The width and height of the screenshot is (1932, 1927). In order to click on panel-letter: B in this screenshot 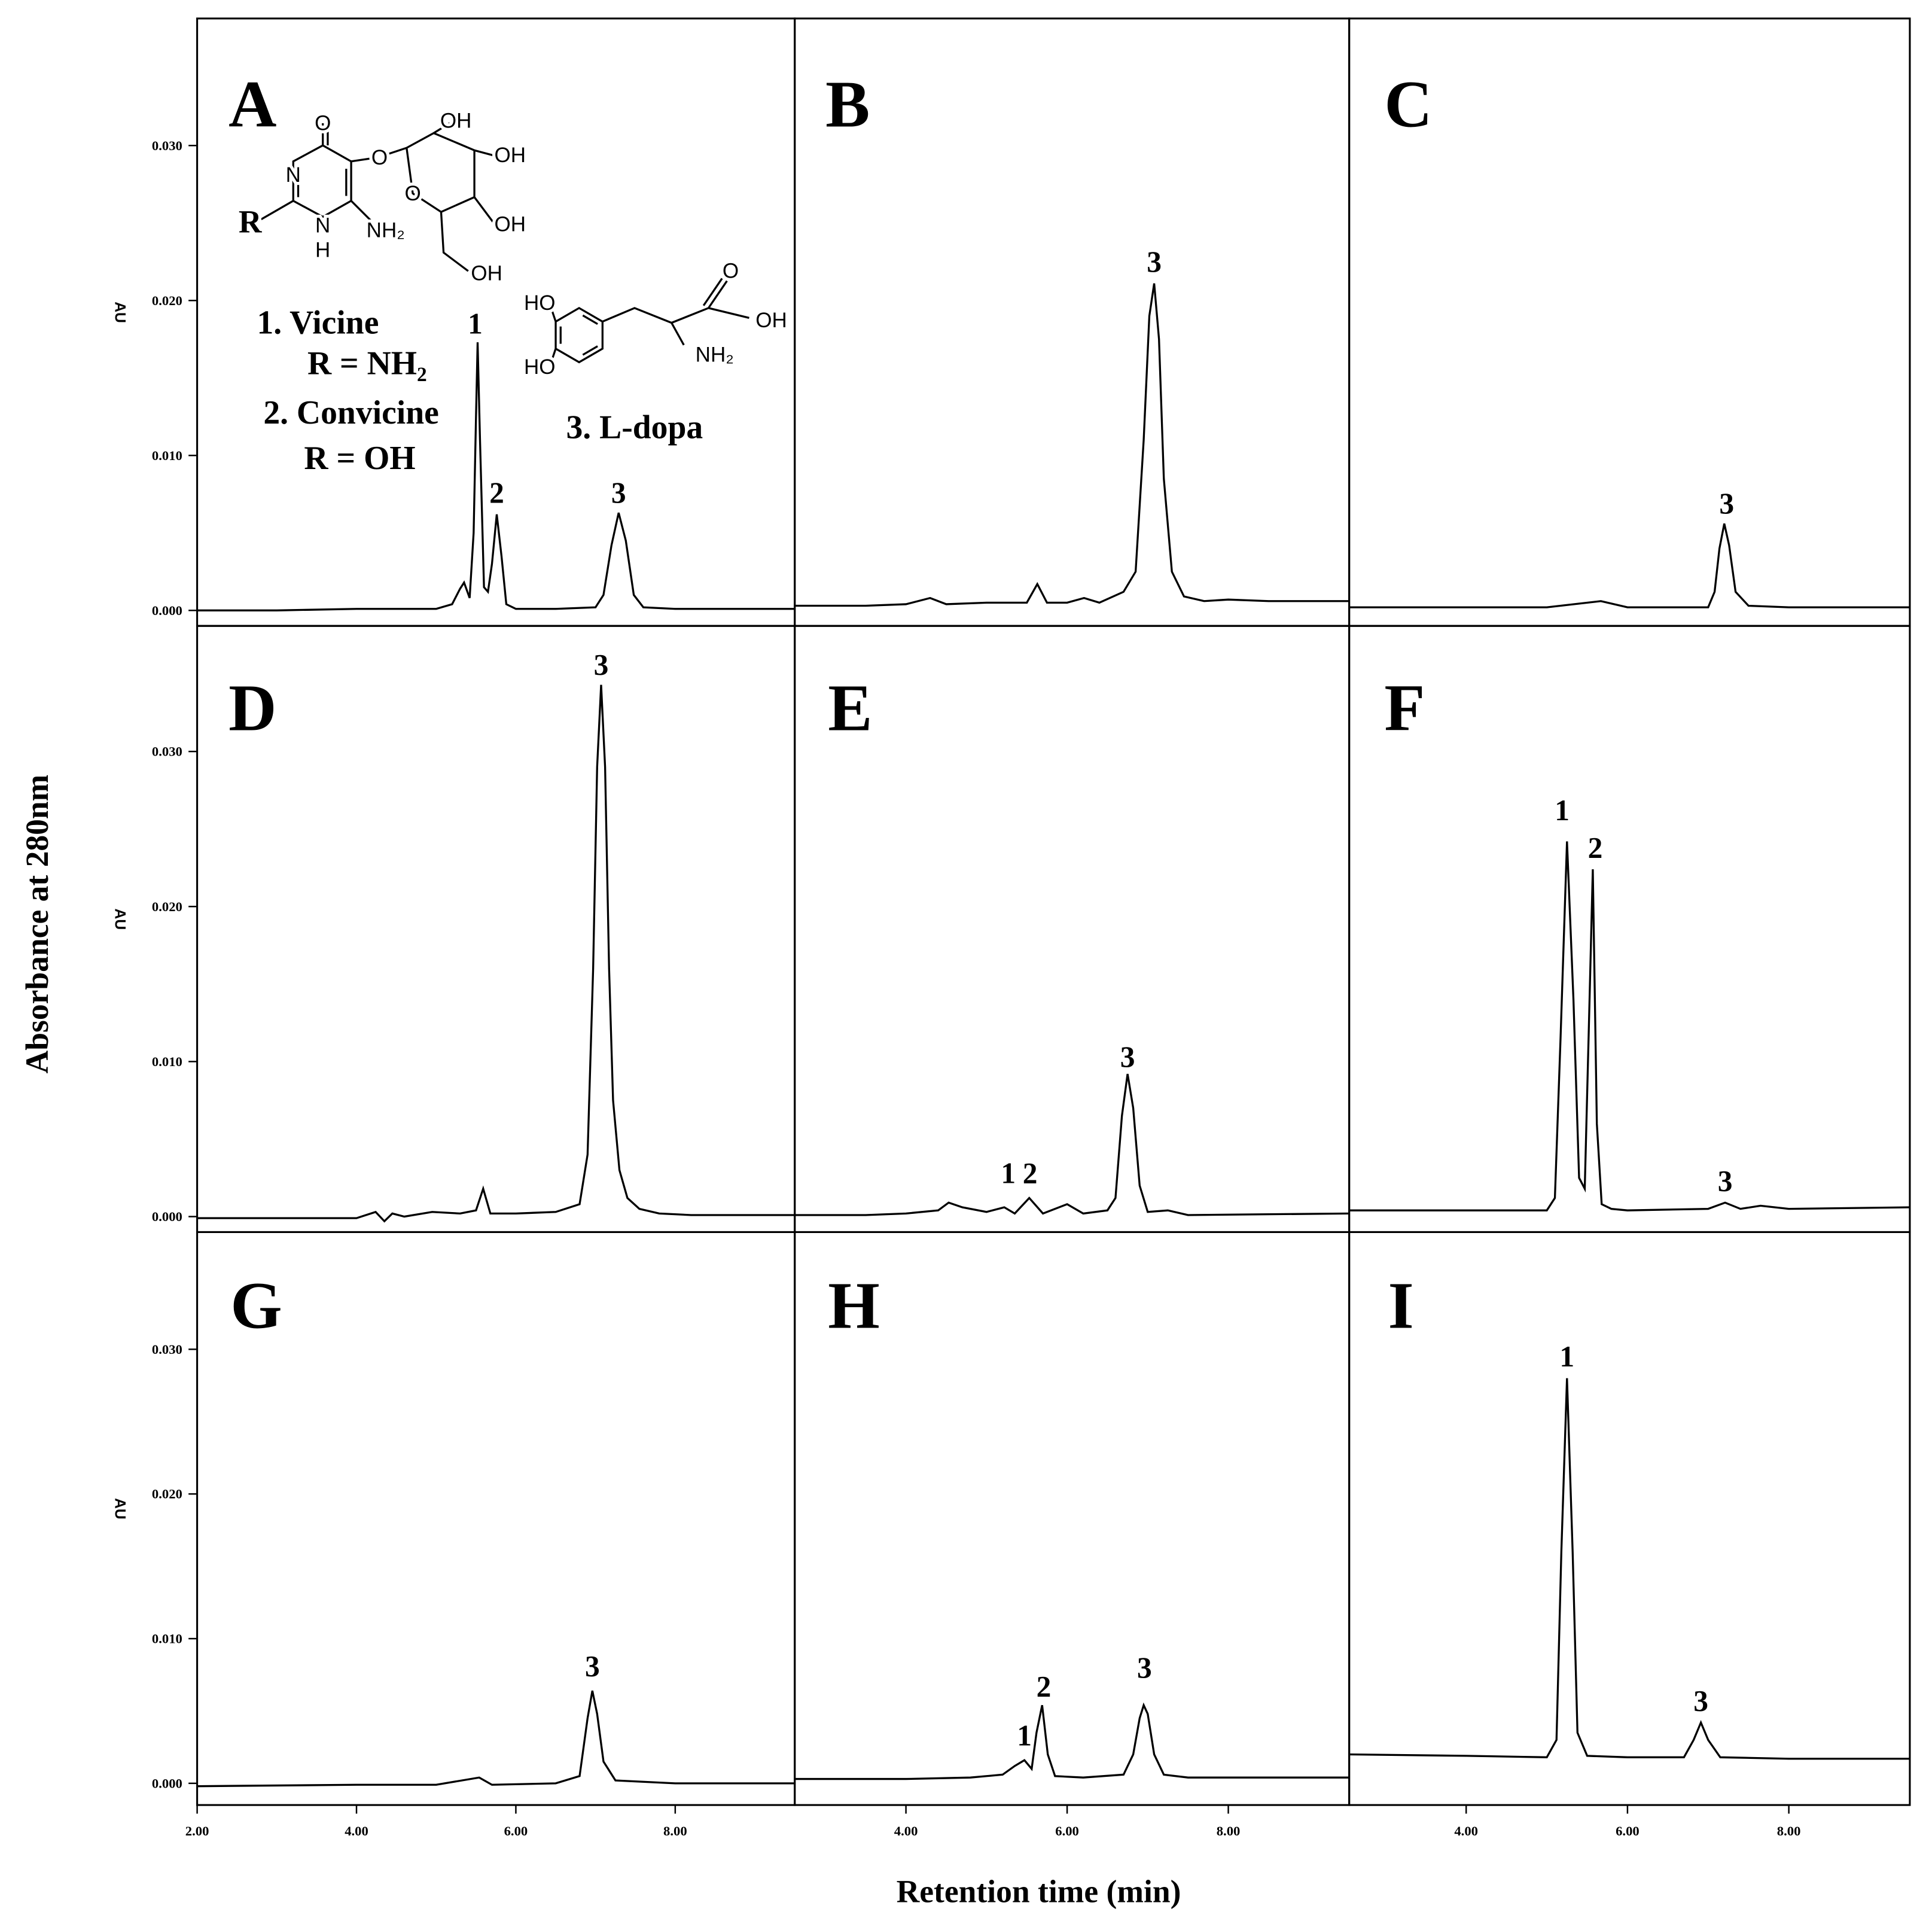, I will do `click(847, 105)`.